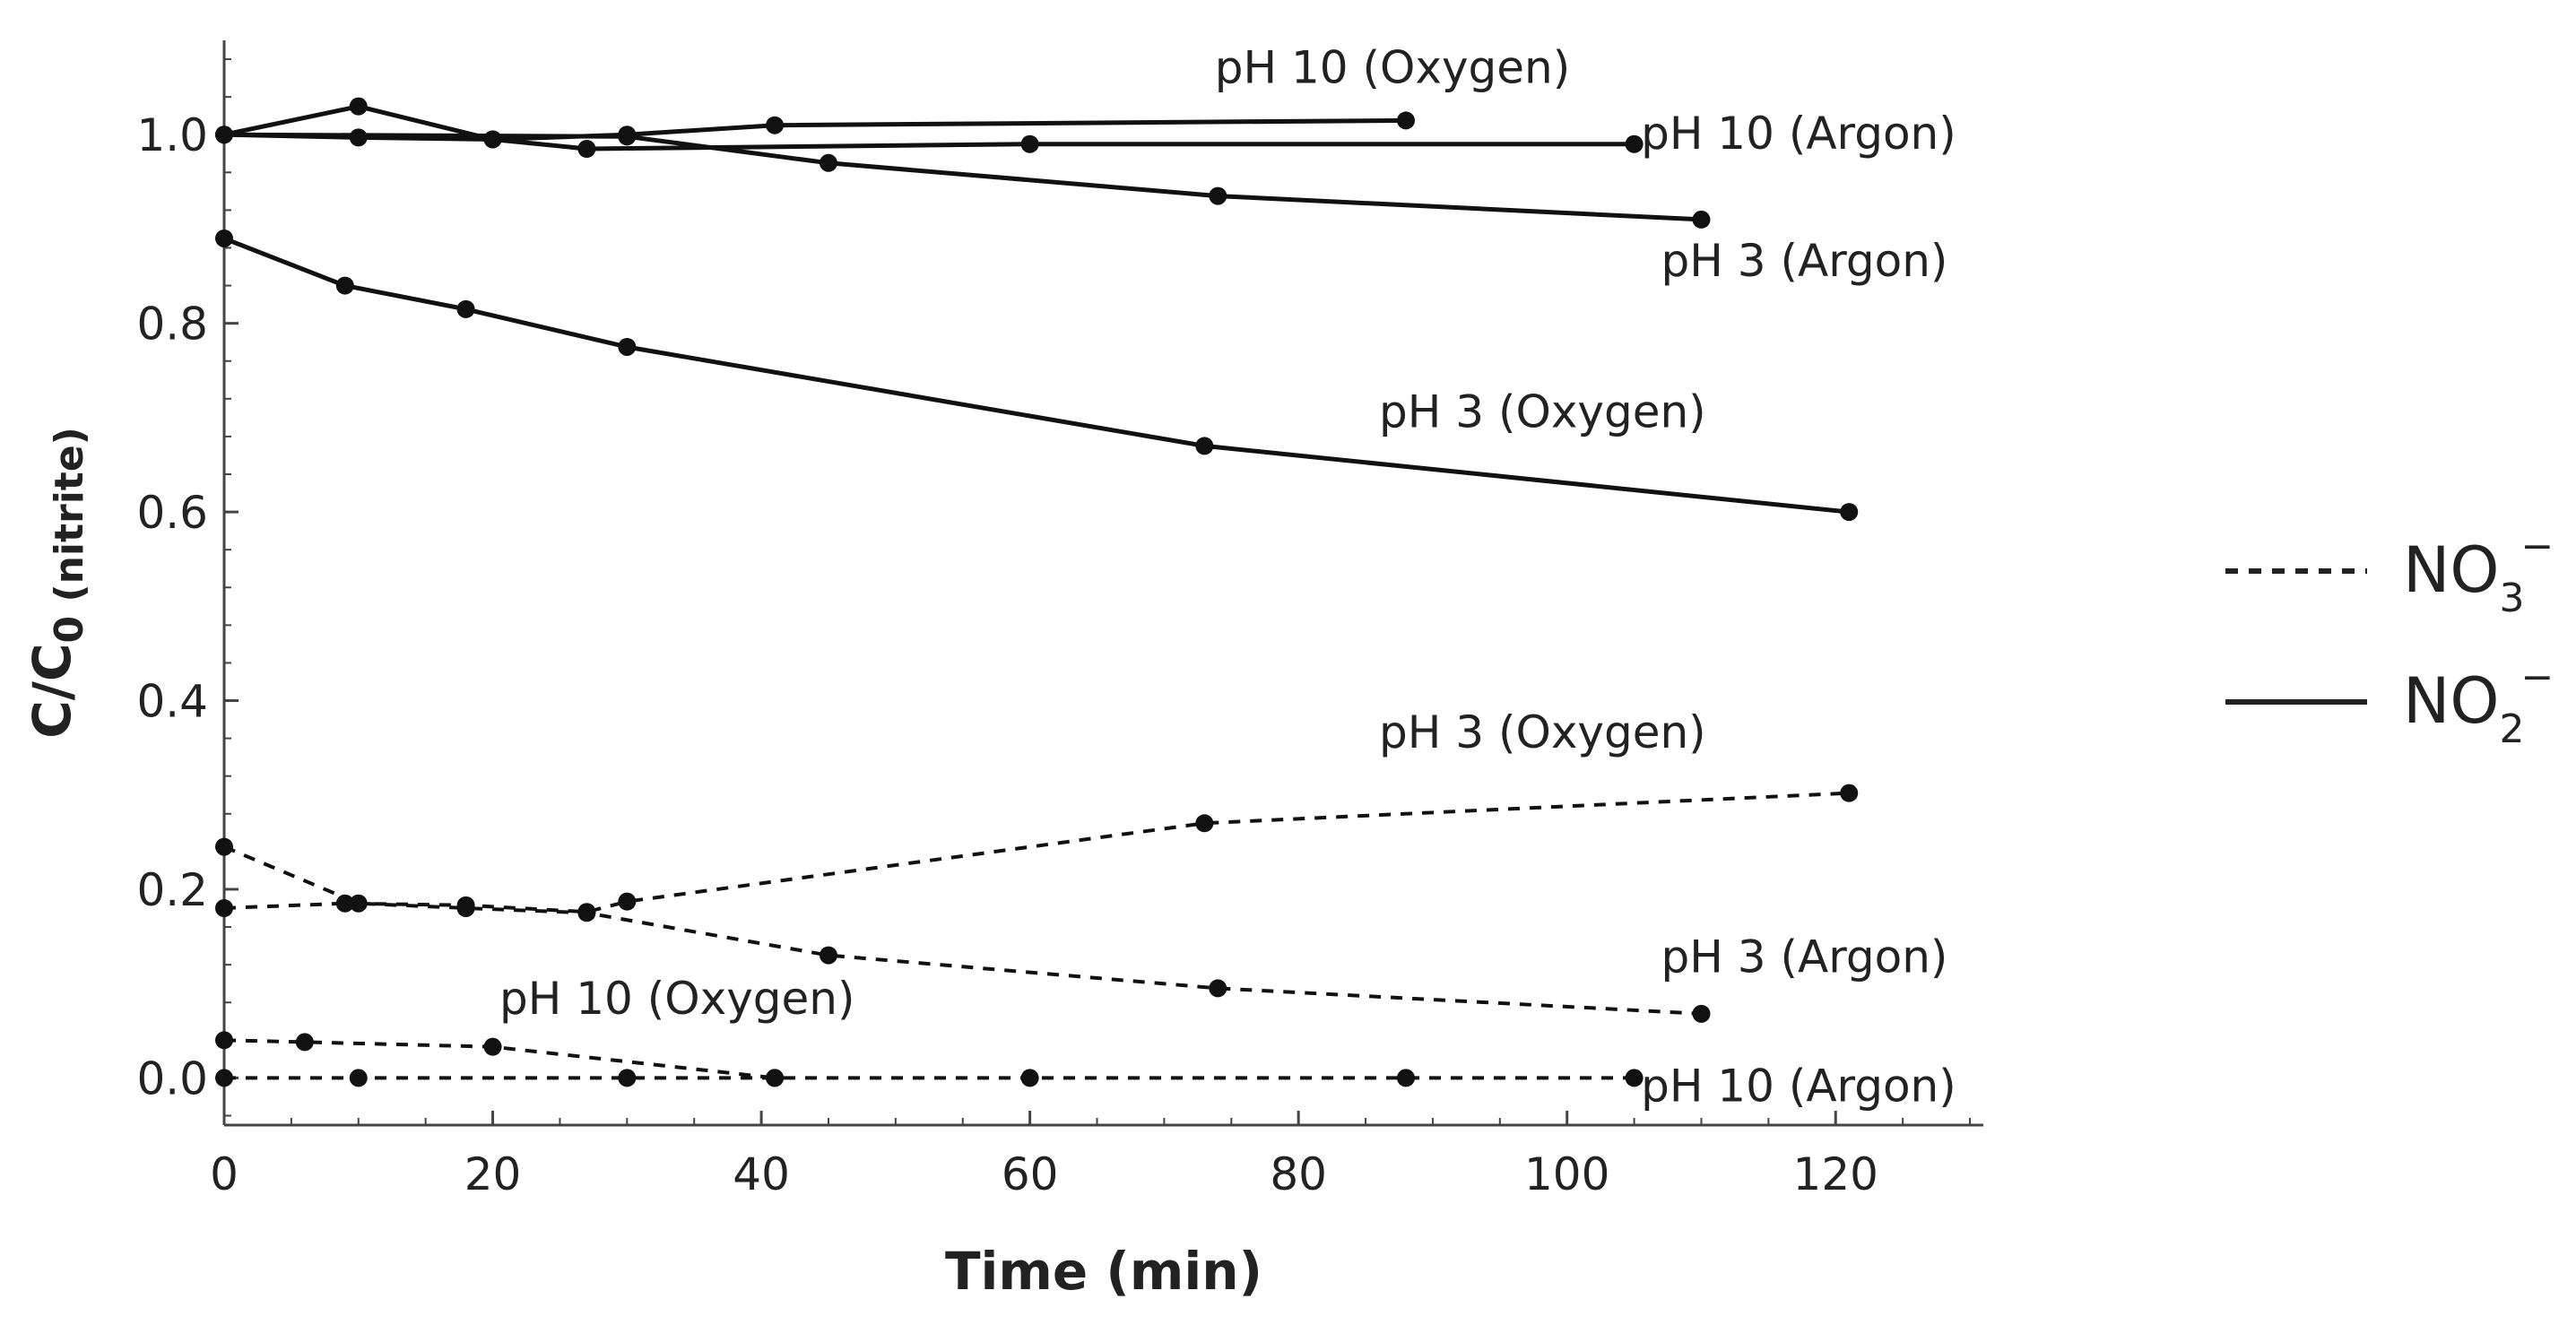  What do you see at coordinates (69, 535) in the screenshot?
I see `y-axis-title-subscript: 0 (nitrite)` at bounding box center [69, 535].